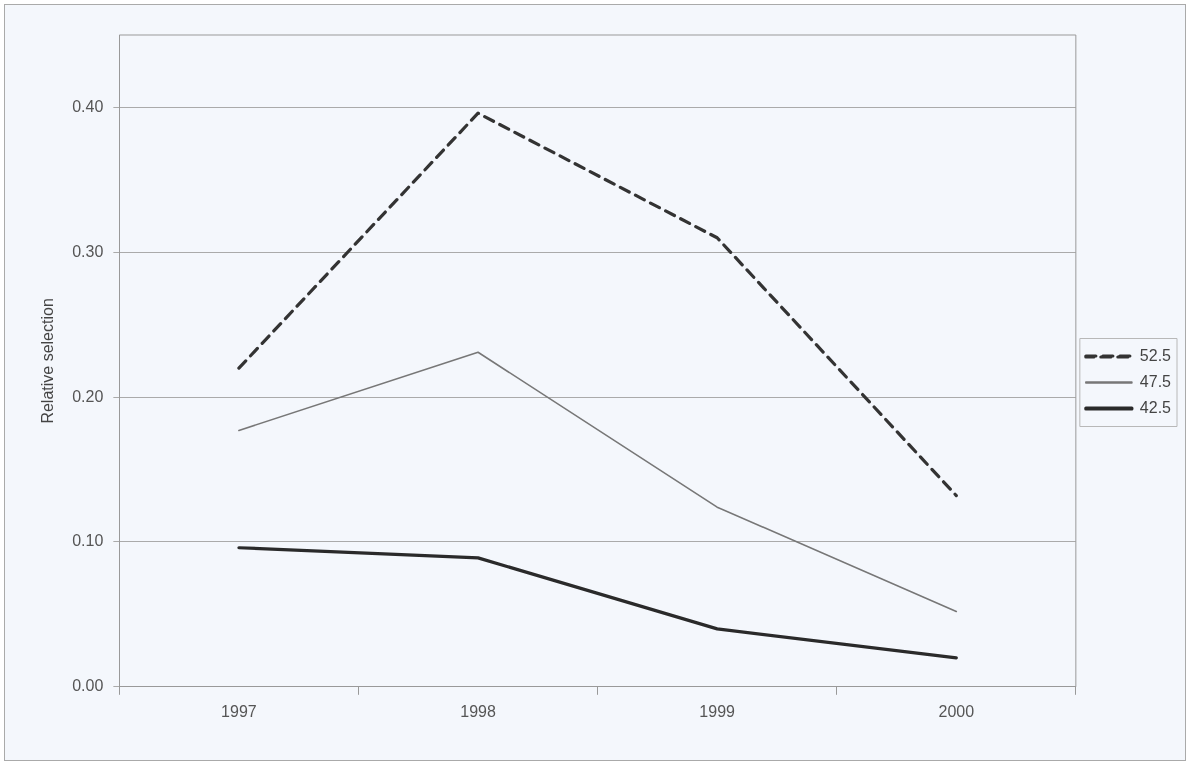 The height and width of the screenshot is (765, 1190). I want to click on legend-label: 52.5, so click(1155, 355).